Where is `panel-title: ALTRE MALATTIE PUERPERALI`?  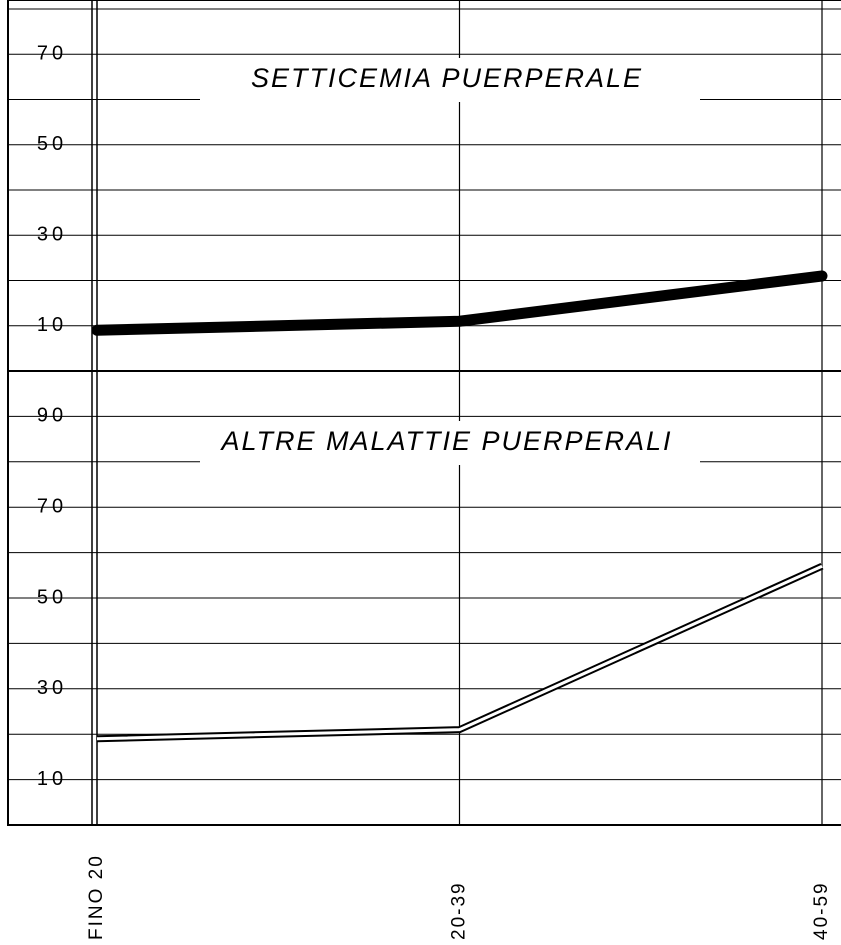 panel-title: ALTRE MALATTIE PUERPERALI is located at coordinates (445, 441).